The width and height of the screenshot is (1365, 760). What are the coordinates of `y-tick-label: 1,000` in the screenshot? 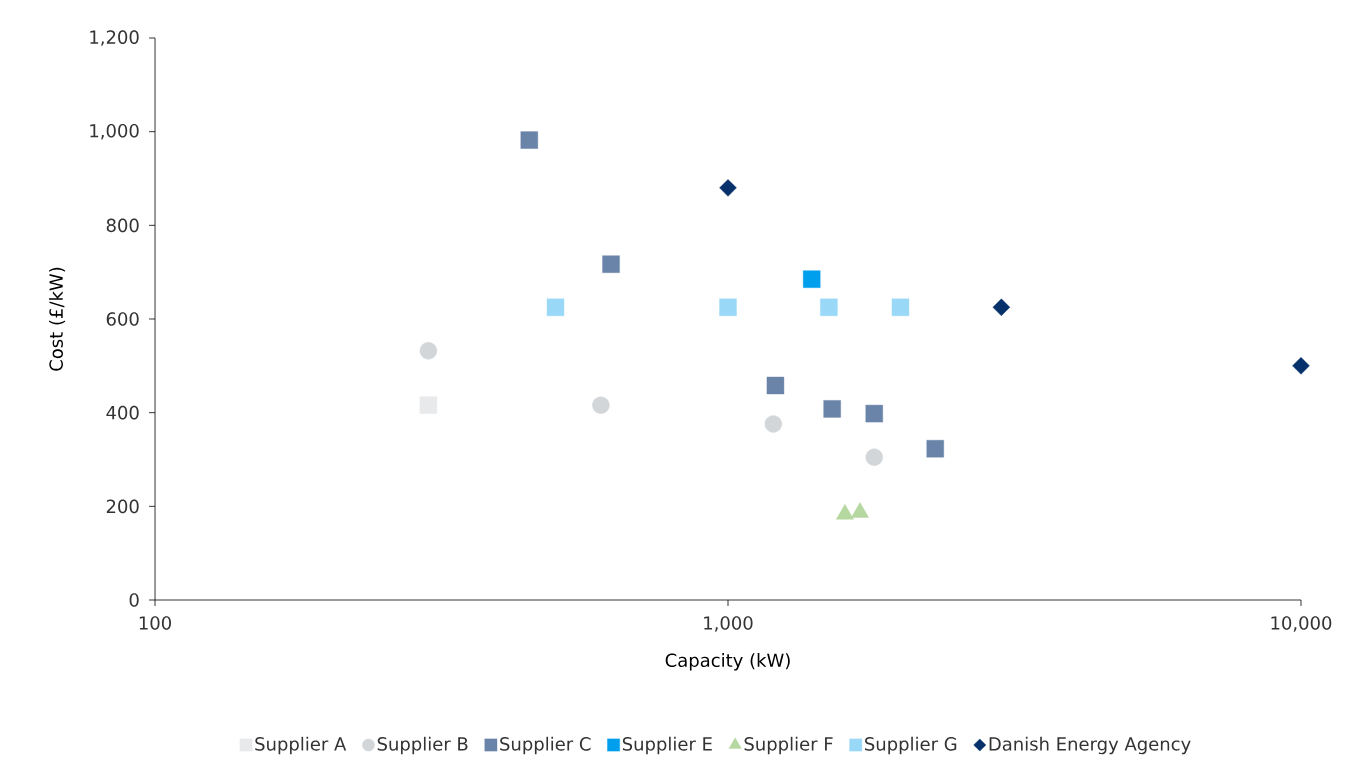 It's located at (114, 131).